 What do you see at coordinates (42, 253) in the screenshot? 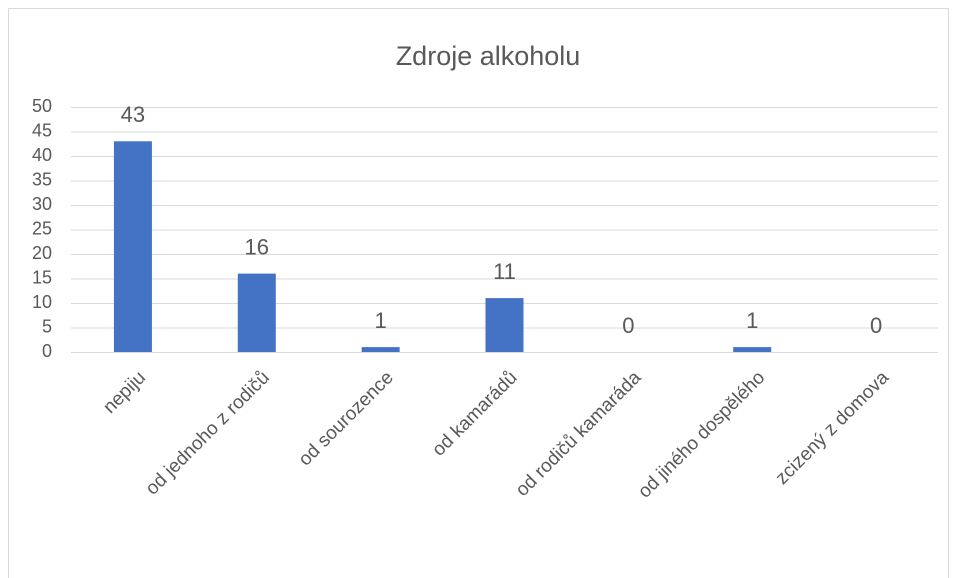
I see `y-tick-label: 20` at bounding box center [42, 253].